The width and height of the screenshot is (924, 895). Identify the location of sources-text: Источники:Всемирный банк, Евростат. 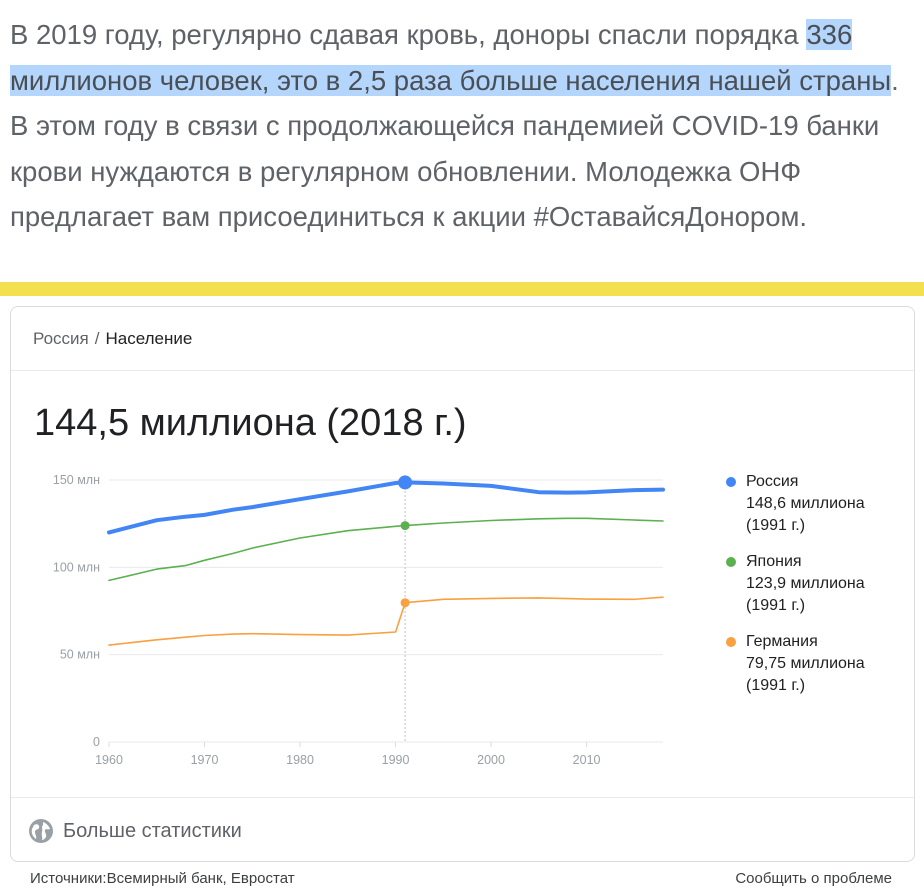
(162, 878).